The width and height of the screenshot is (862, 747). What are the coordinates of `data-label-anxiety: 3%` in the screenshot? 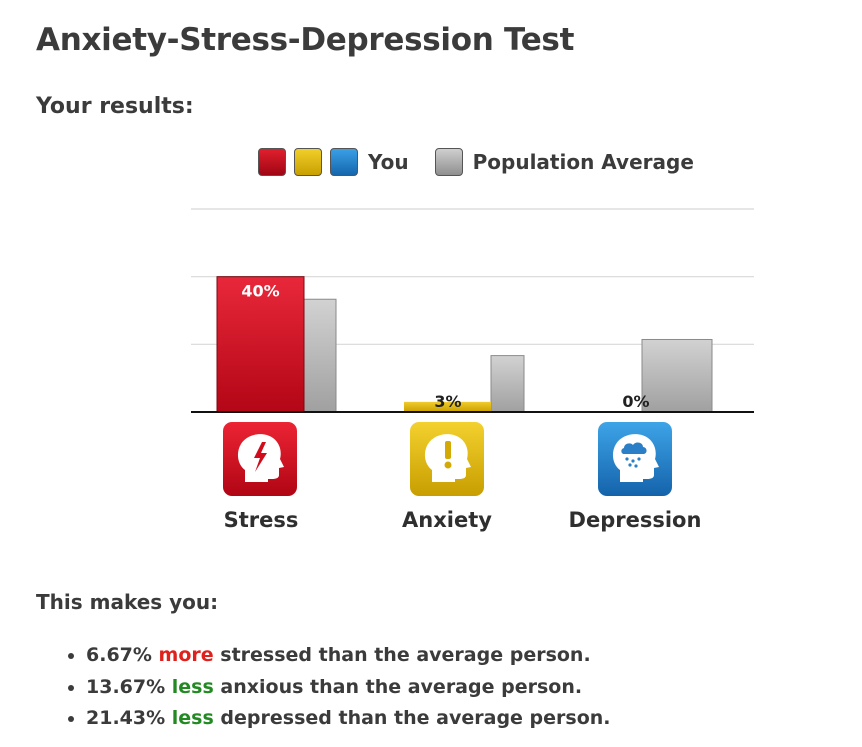 It's located at (447, 401).